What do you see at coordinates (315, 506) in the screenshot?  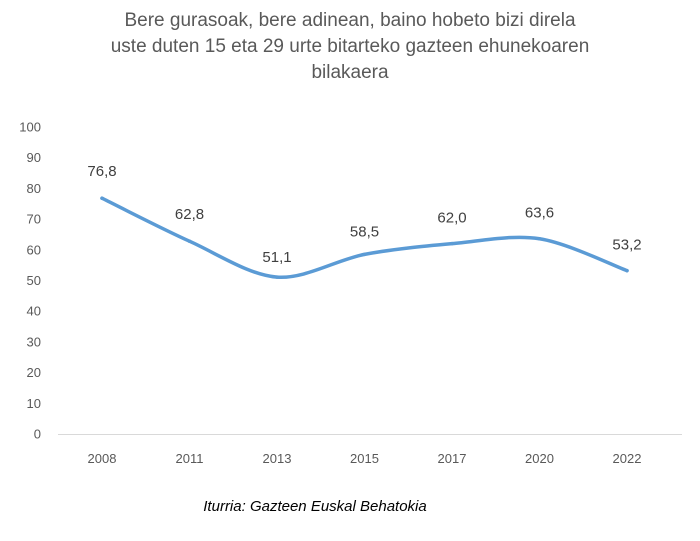 I see `source-note: Iturria: Gazteen Euskal Behatokia` at bounding box center [315, 506].